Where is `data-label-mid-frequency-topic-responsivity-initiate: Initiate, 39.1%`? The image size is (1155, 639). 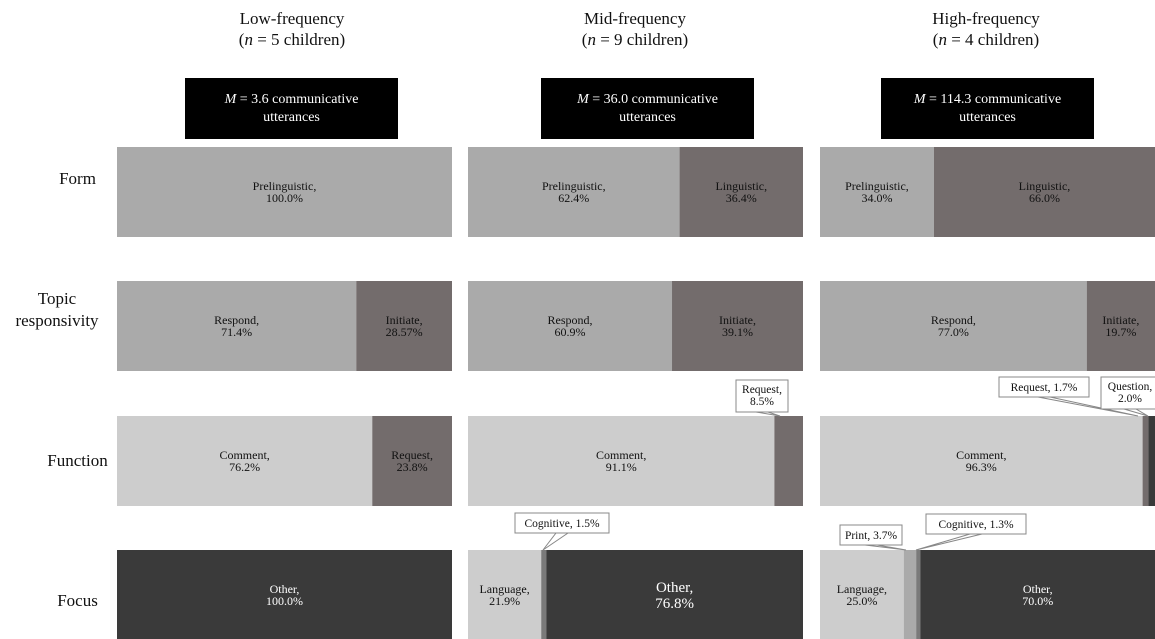 data-label-mid-frequency-topic-responsivity-initiate: Initiate, 39.1% is located at coordinates (737, 326).